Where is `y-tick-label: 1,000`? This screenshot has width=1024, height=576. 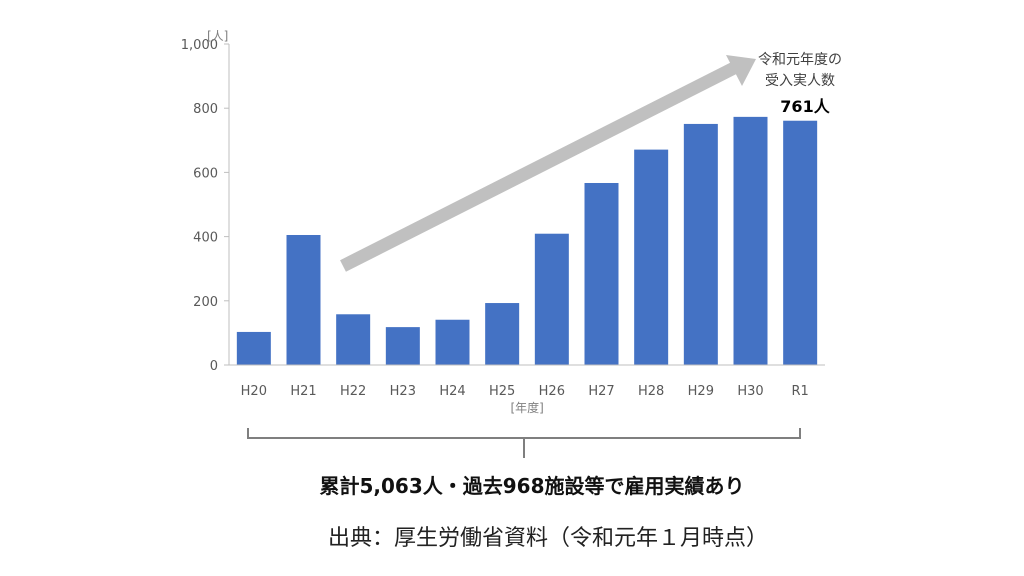
y-tick-label: 1,000 is located at coordinates (199, 45).